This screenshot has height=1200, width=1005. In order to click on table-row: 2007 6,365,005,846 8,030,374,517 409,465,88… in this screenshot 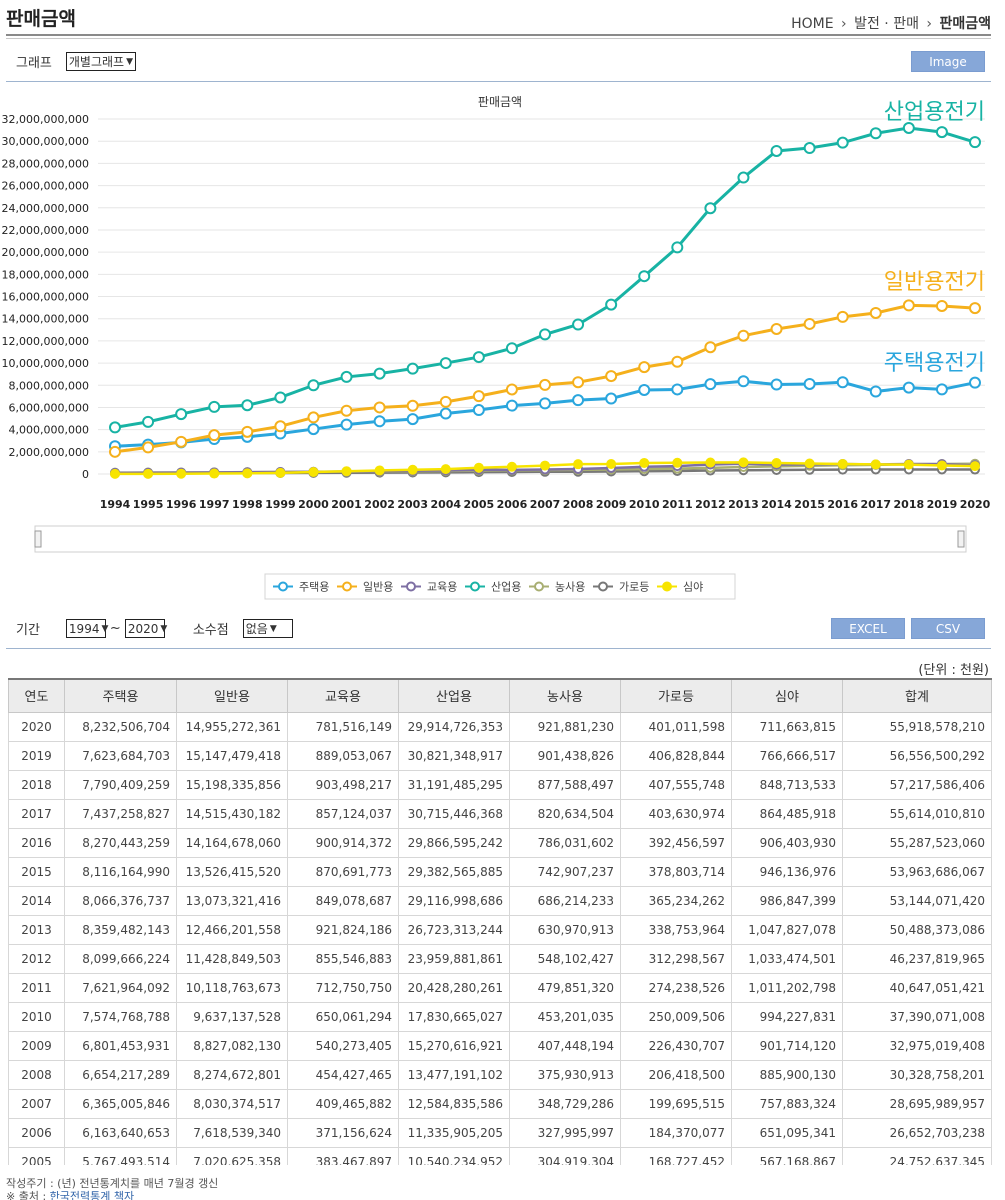, I will do `click(500, 1103)`.